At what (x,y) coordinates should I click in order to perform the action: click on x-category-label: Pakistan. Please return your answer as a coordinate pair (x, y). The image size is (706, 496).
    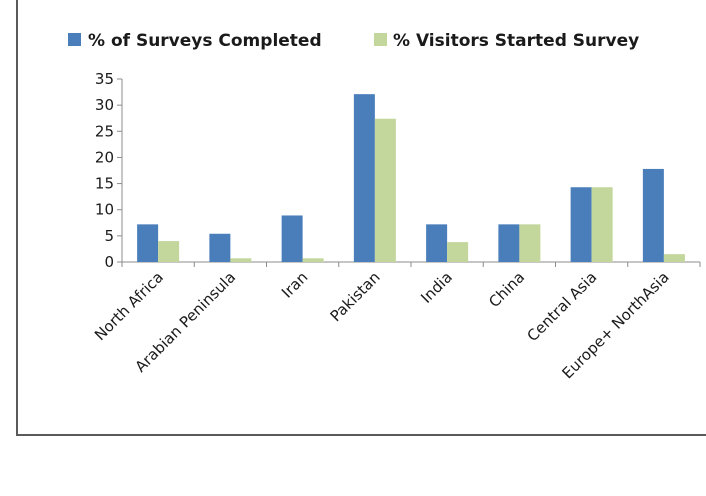
    Looking at the image, I should click on (355, 296).